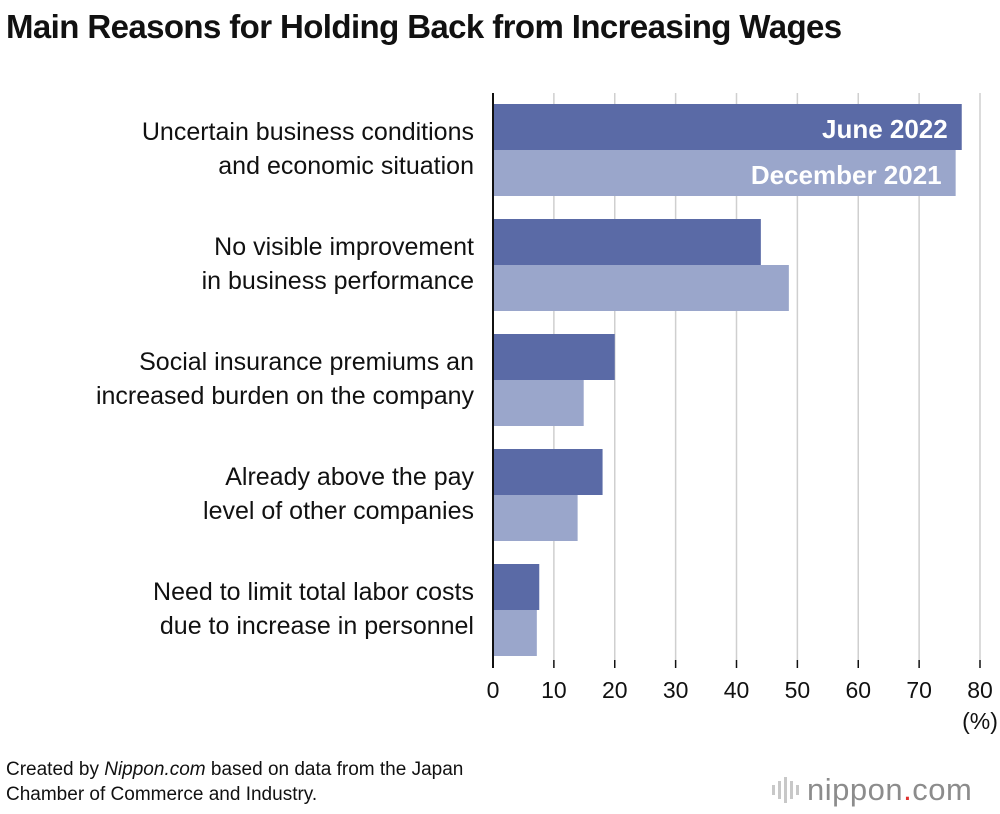 Image resolution: width=1000 pixels, height=814 pixels. Describe the element at coordinates (349, 477) in the screenshot. I see `category-label-3-line-0: Already above the pay` at that location.